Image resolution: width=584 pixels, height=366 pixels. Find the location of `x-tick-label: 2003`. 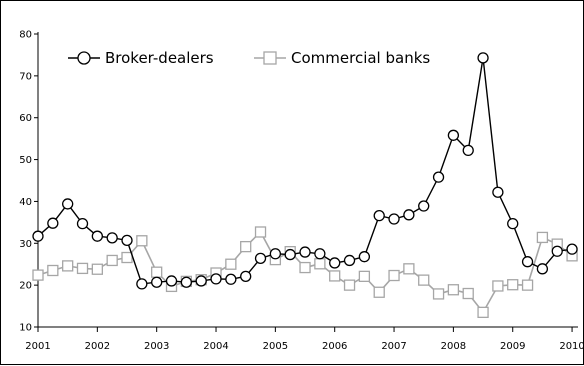

x-tick-label: 2003 is located at coordinates (156, 346).